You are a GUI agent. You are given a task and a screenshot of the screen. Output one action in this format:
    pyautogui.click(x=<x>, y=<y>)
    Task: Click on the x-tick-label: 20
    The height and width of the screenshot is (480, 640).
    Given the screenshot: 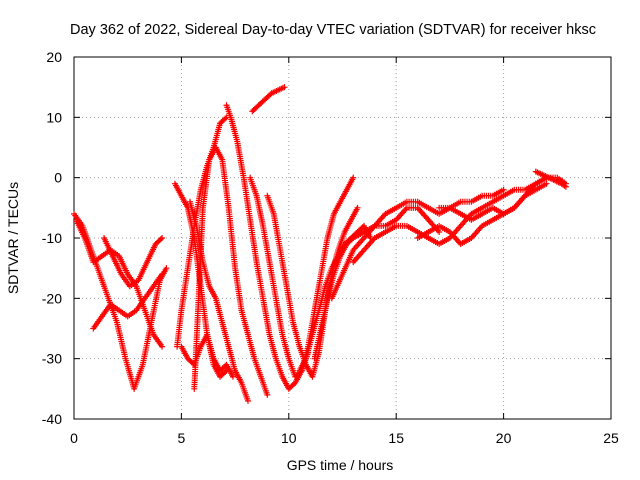 What is the action you would take?
    pyautogui.click(x=504, y=438)
    